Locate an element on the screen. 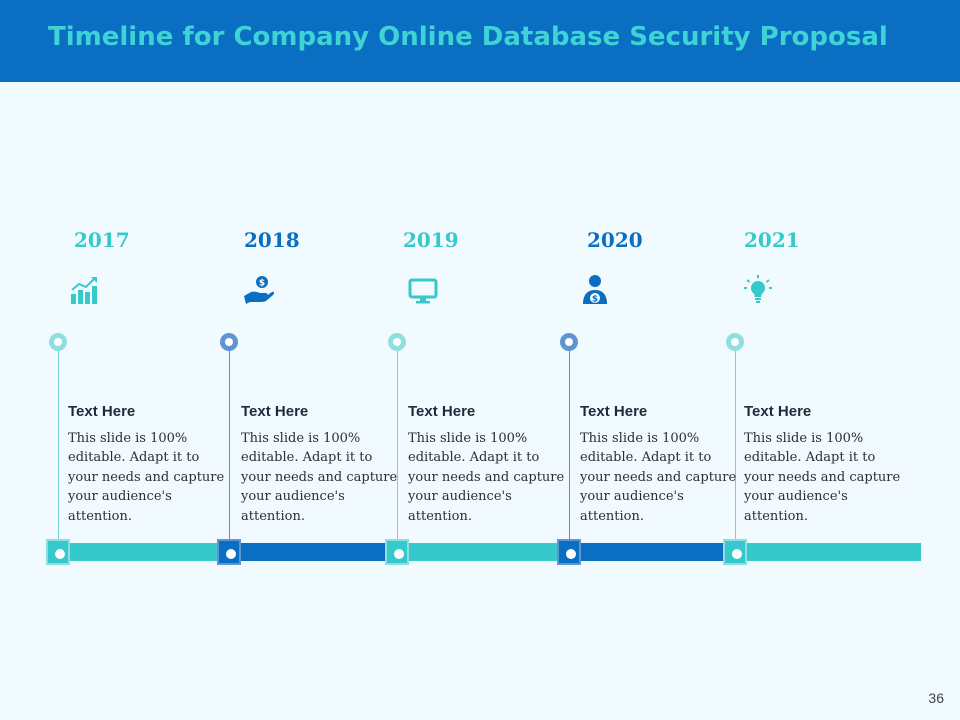 Image resolution: width=960 pixels, height=720 pixels. year-label: 2020 is located at coordinates (615, 240).